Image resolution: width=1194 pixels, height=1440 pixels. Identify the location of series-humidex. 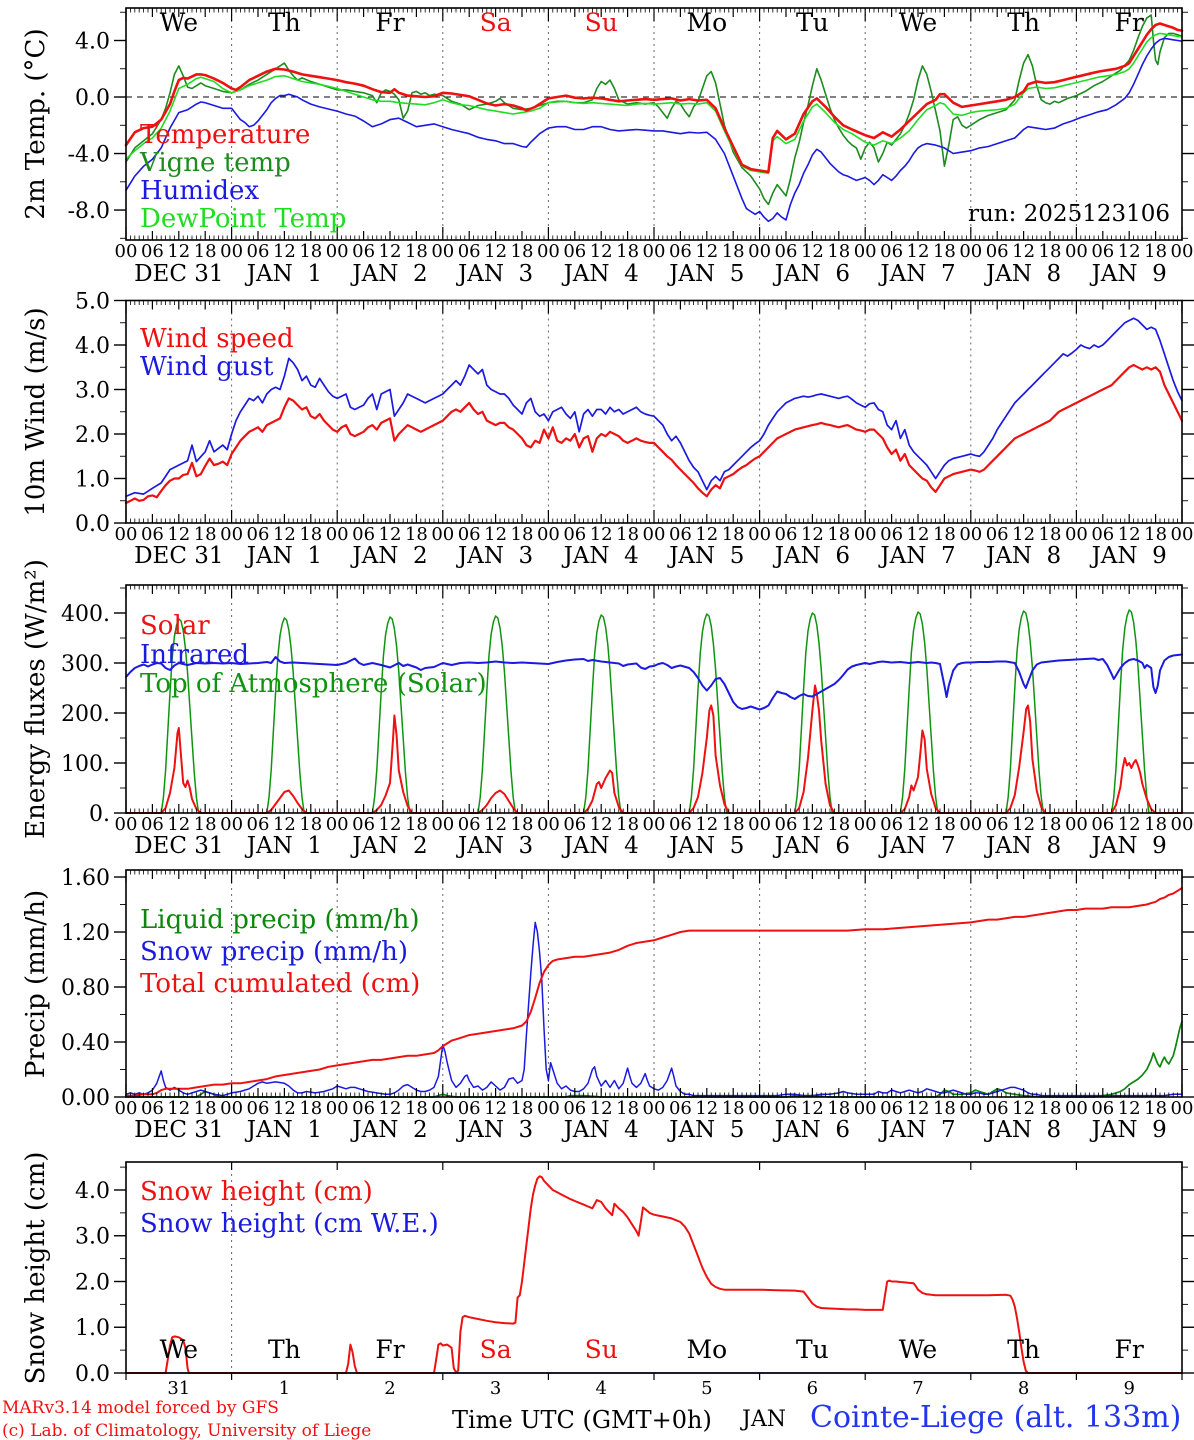
(654, 130).